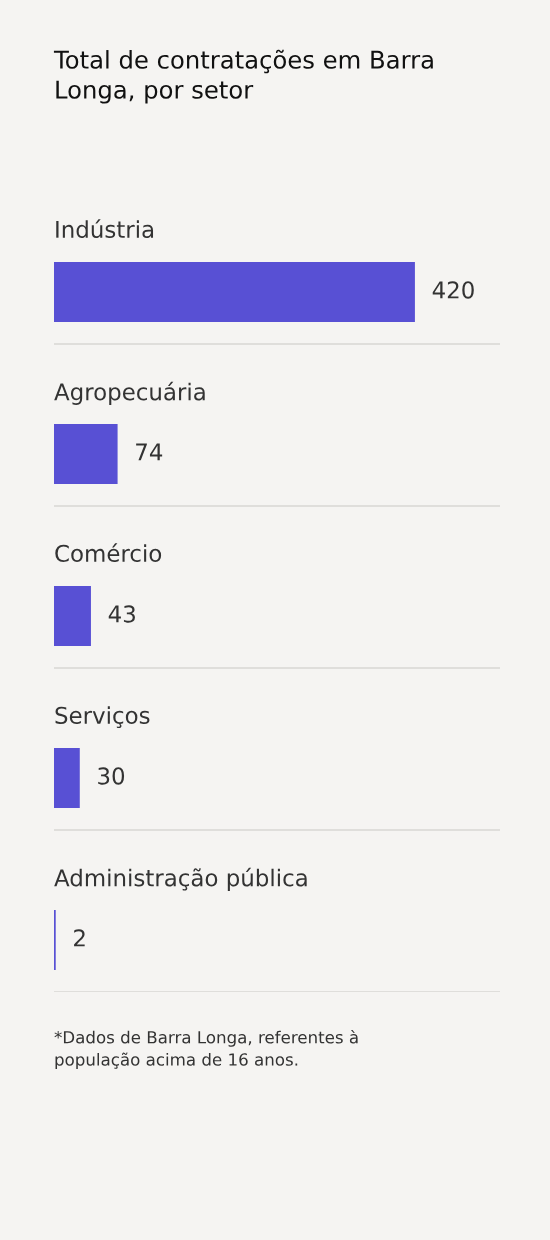 This screenshot has height=1240, width=550. What do you see at coordinates (105, 229) in the screenshot?
I see `y-tick-label: Indústria` at bounding box center [105, 229].